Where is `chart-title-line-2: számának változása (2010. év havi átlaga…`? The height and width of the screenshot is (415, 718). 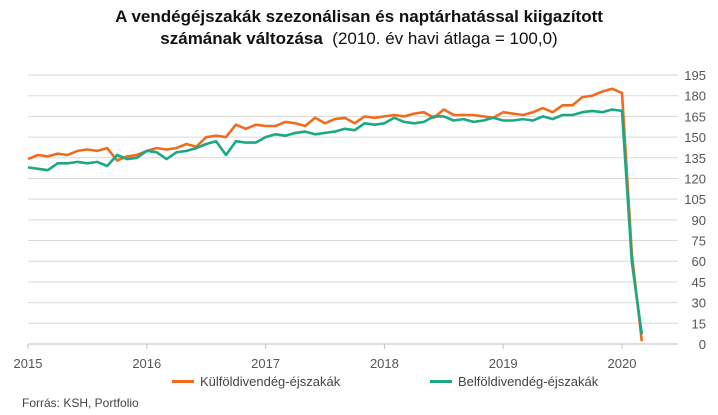
chart-title-line-2: számának változása (2010. év havi átlaga… is located at coordinates (359, 39).